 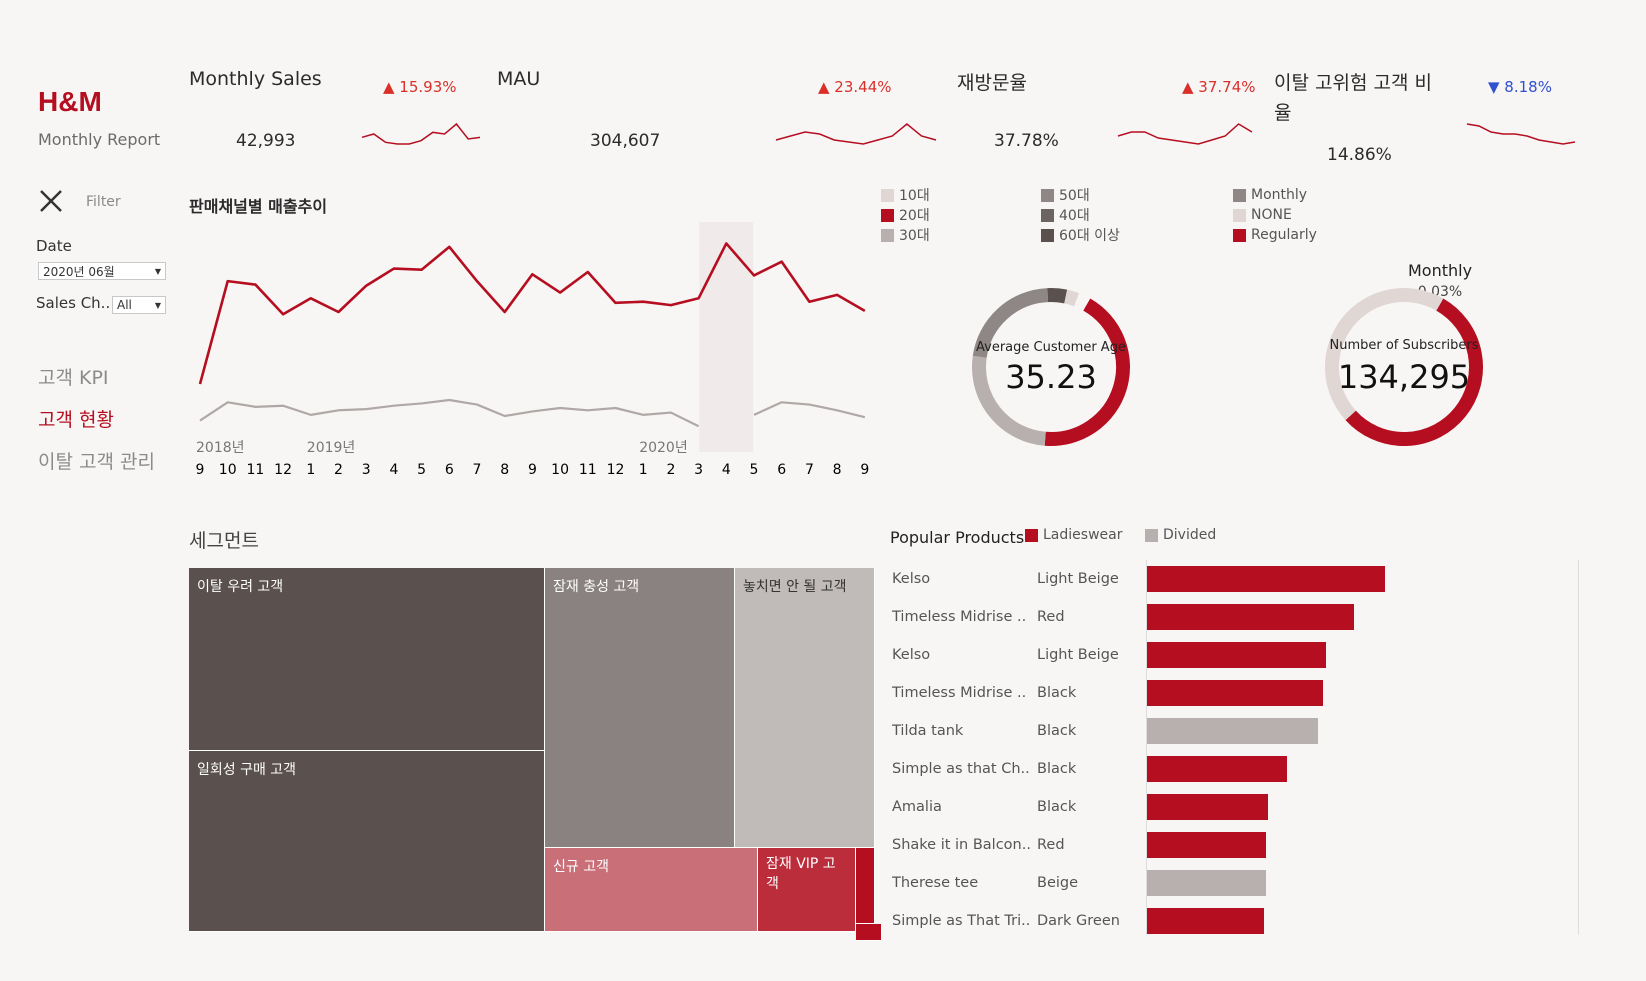 What do you see at coordinates (914, 236) in the screenshot?
I see `legend-label: 30대` at bounding box center [914, 236].